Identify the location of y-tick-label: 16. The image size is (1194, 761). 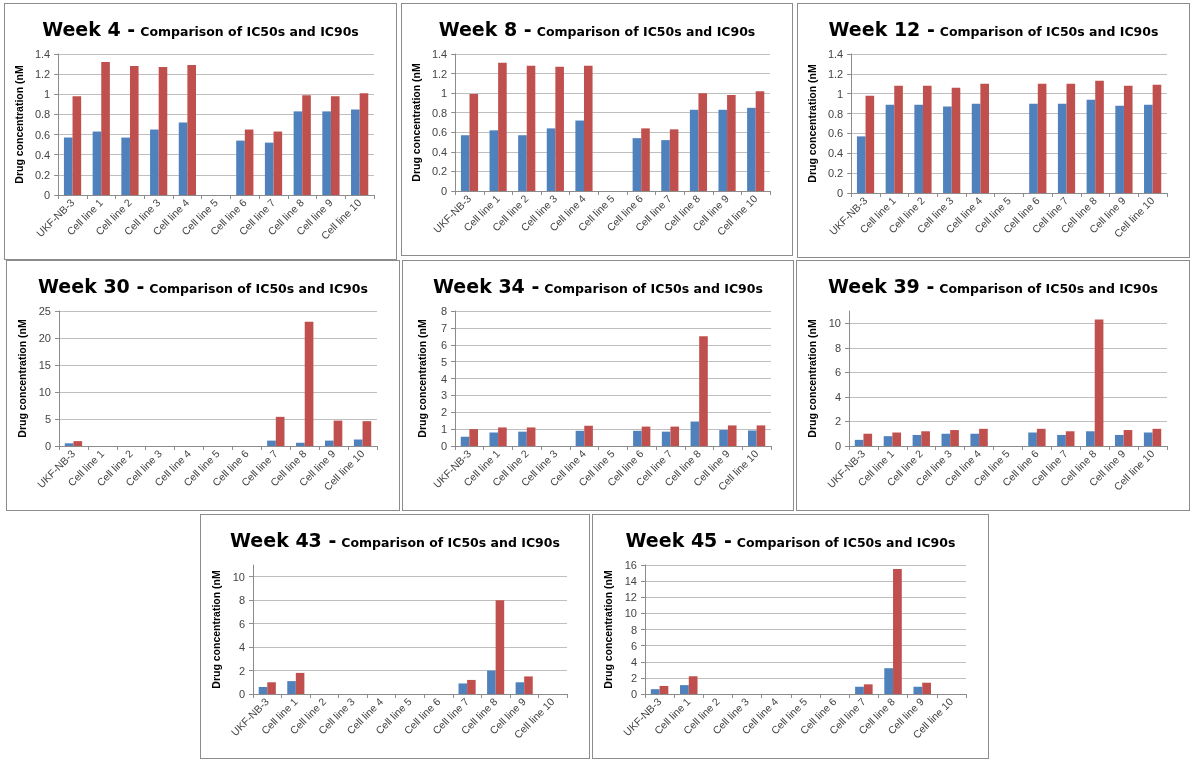
(630, 565).